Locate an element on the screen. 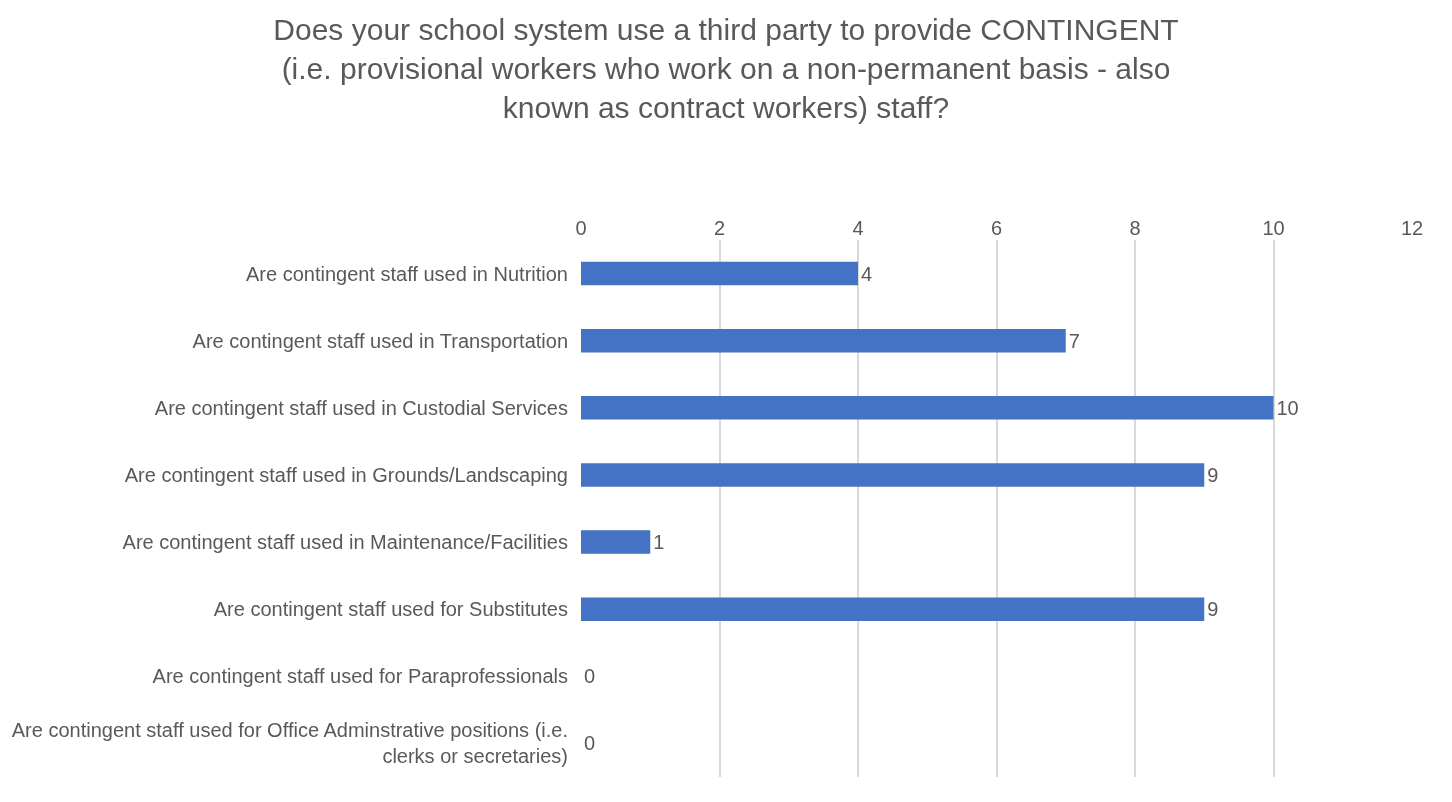  x-tick-label: 6 is located at coordinates (996, 228).